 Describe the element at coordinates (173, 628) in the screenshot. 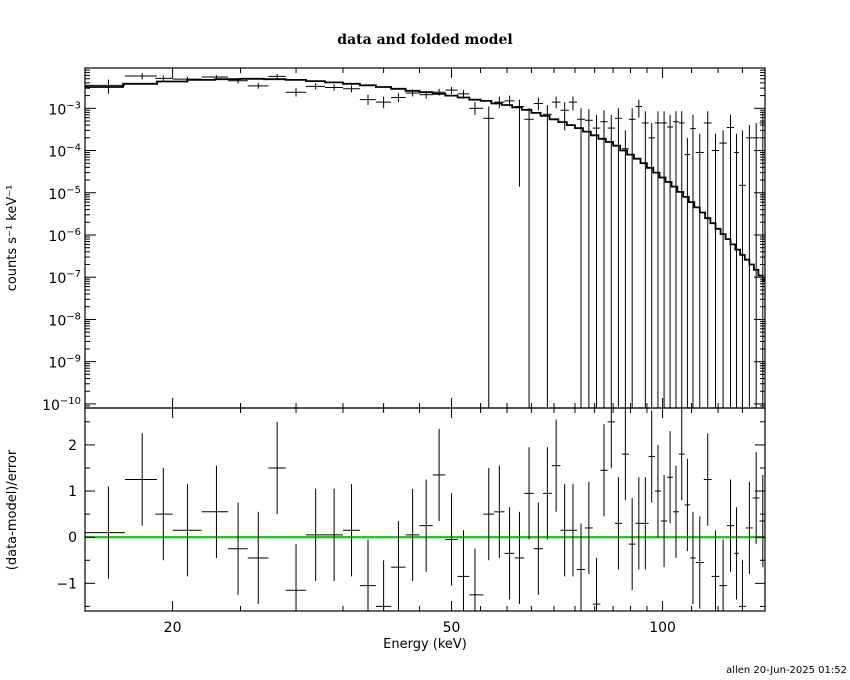

I see `x-tick-label: 20` at that location.